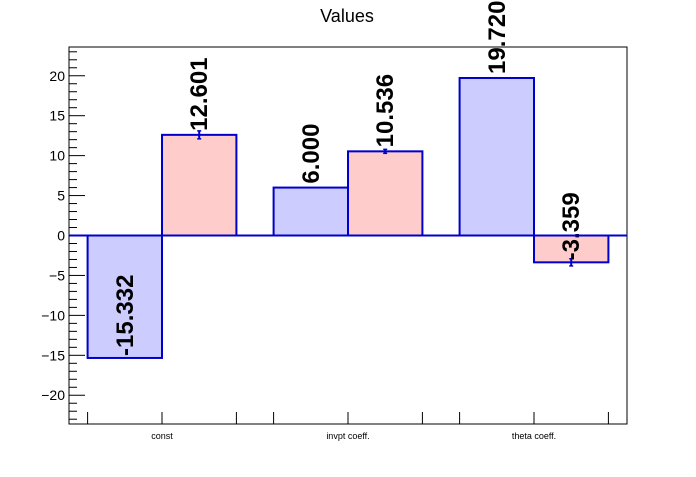 This screenshot has height=477, width=696. Describe the element at coordinates (57, 275) in the screenshot. I see `y-tick-label: −5` at that location.